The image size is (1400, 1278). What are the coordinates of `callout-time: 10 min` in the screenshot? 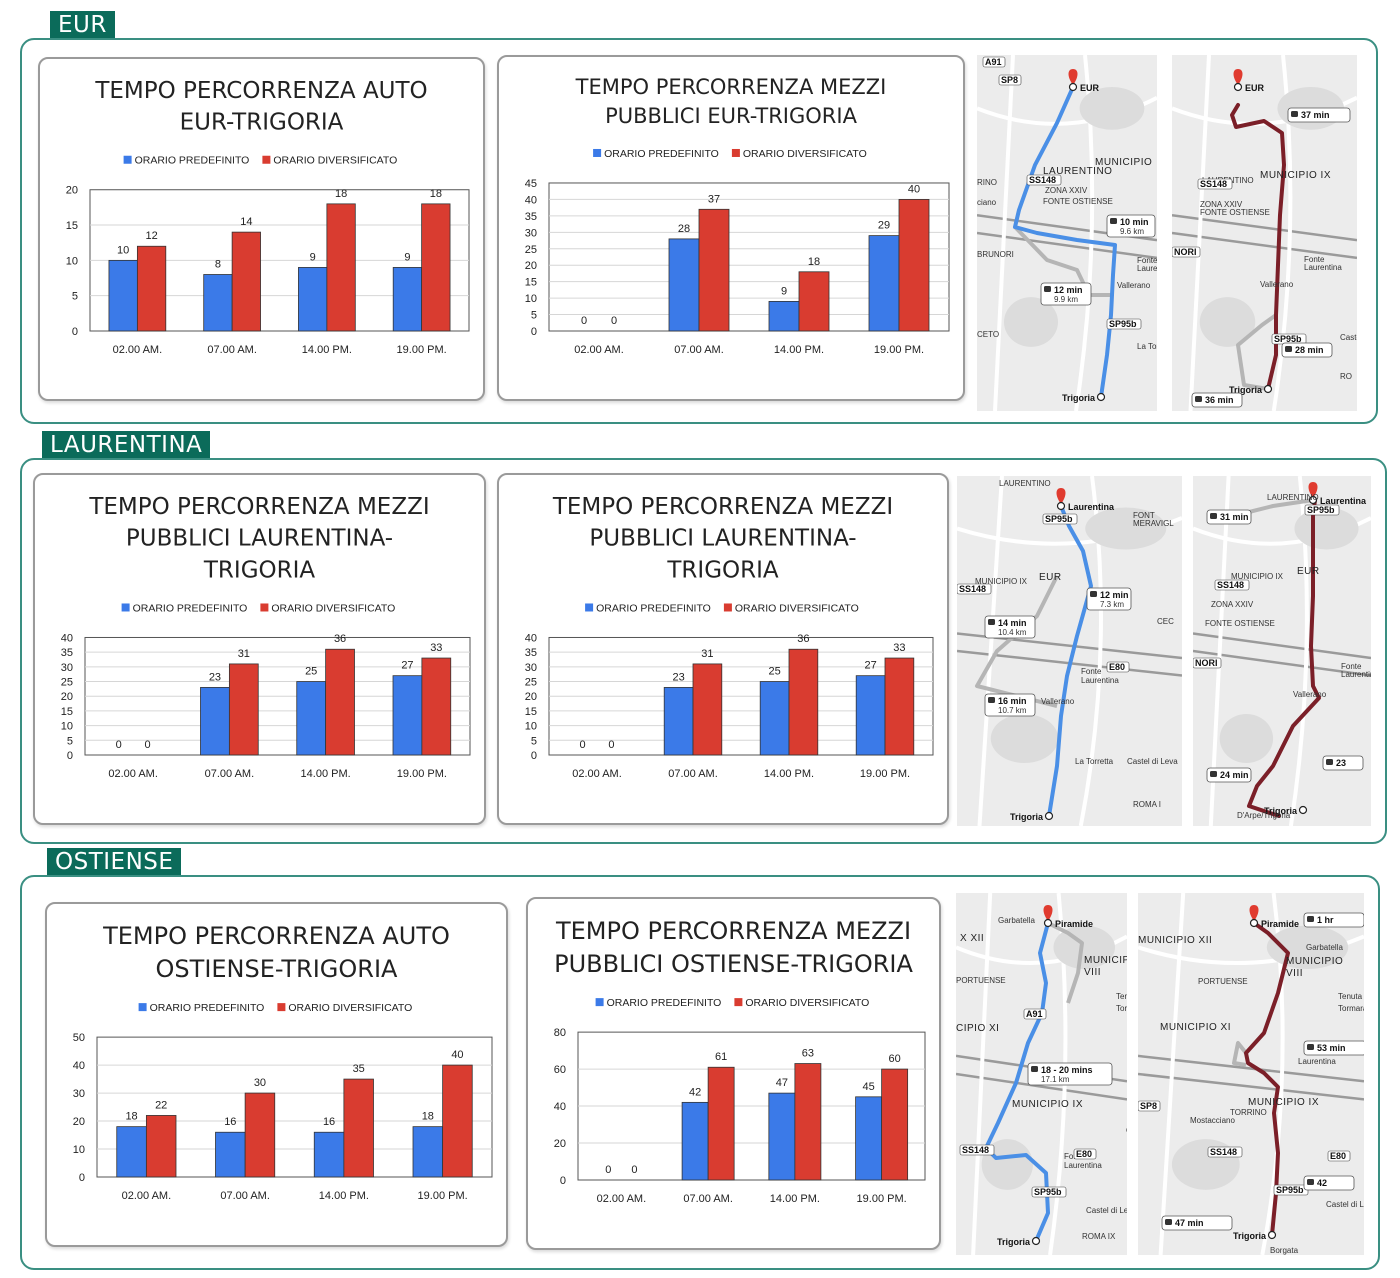 It's located at (1134, 222).